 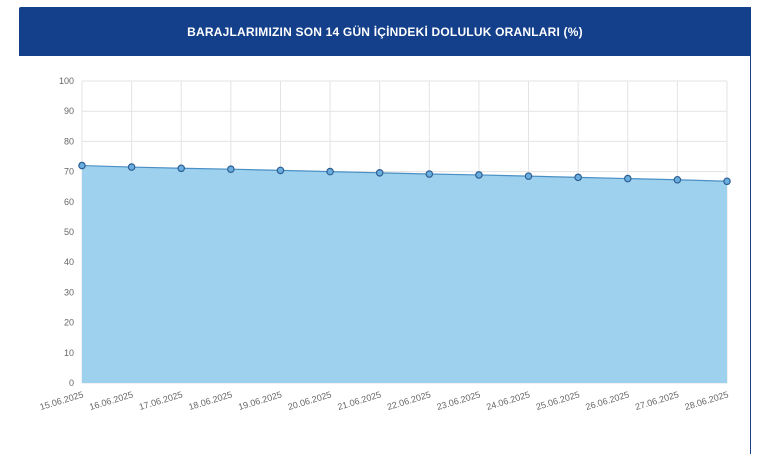 I want to click on x-tick-label: 18.06.2025, so click(x=210, y=400).